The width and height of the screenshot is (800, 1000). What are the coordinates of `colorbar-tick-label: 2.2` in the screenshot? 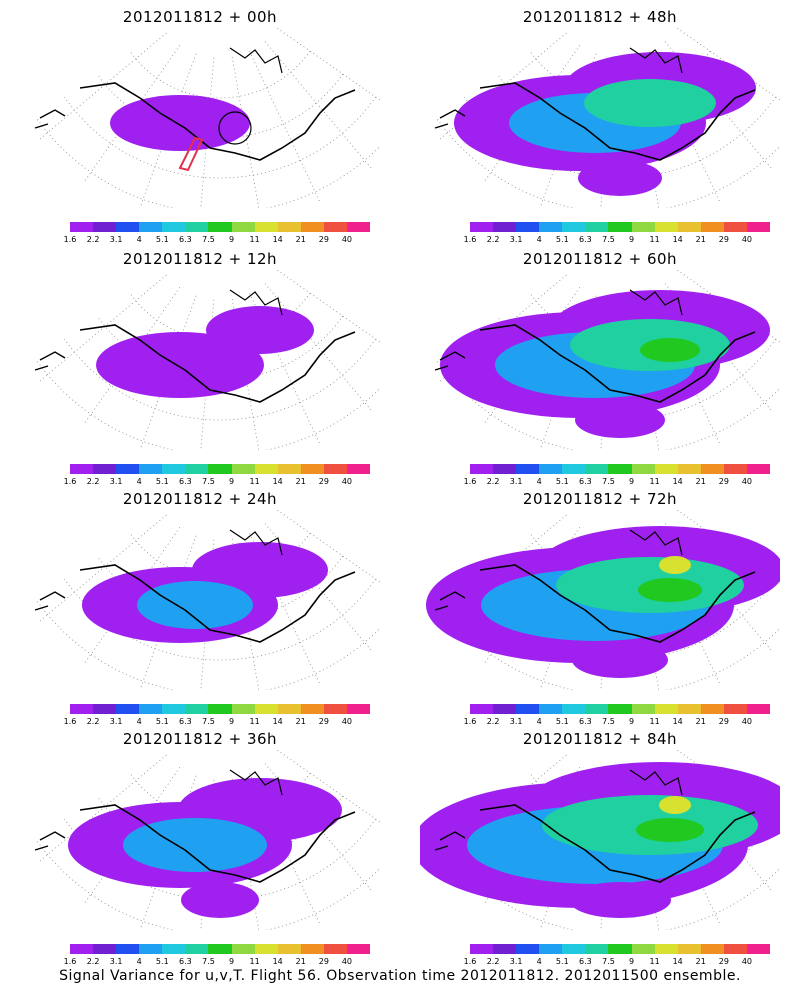 It's located at (93, 239).